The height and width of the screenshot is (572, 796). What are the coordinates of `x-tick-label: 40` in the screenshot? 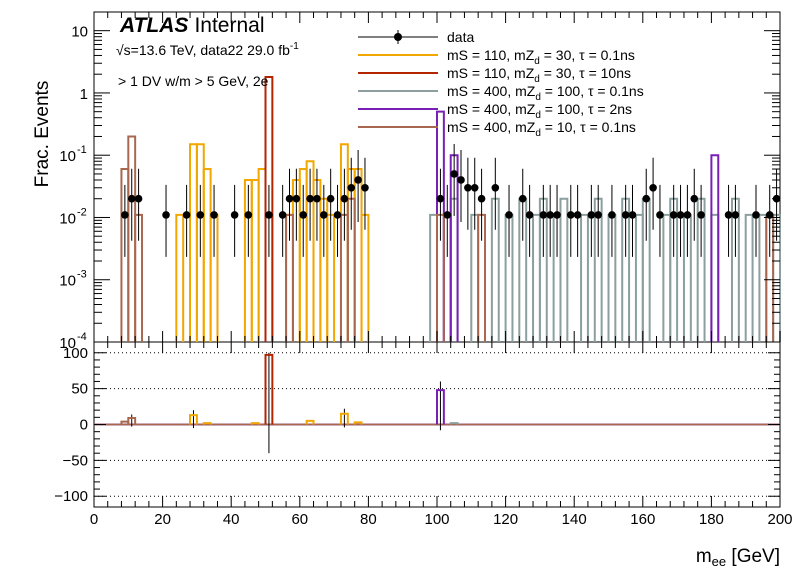 It's located at (231, 519).